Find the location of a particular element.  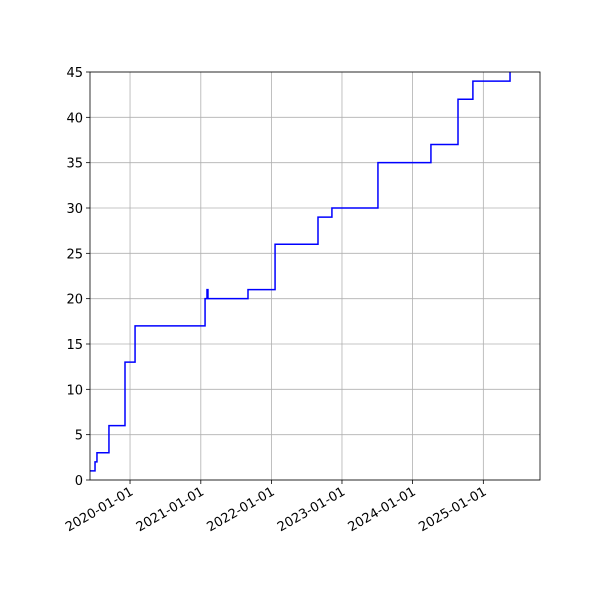

y-tick-label: 15 is located at coordinates (74, 345).